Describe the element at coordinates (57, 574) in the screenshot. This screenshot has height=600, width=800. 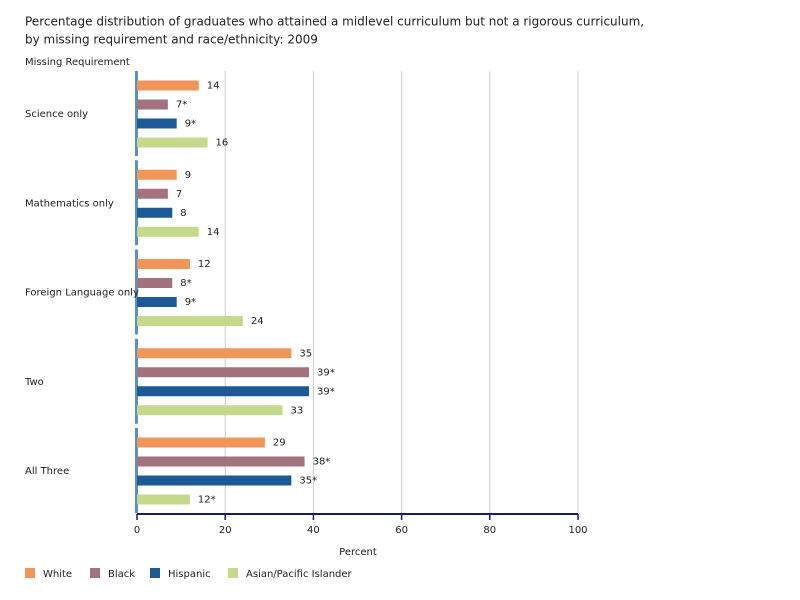
I see `legend-label: White` at that location.